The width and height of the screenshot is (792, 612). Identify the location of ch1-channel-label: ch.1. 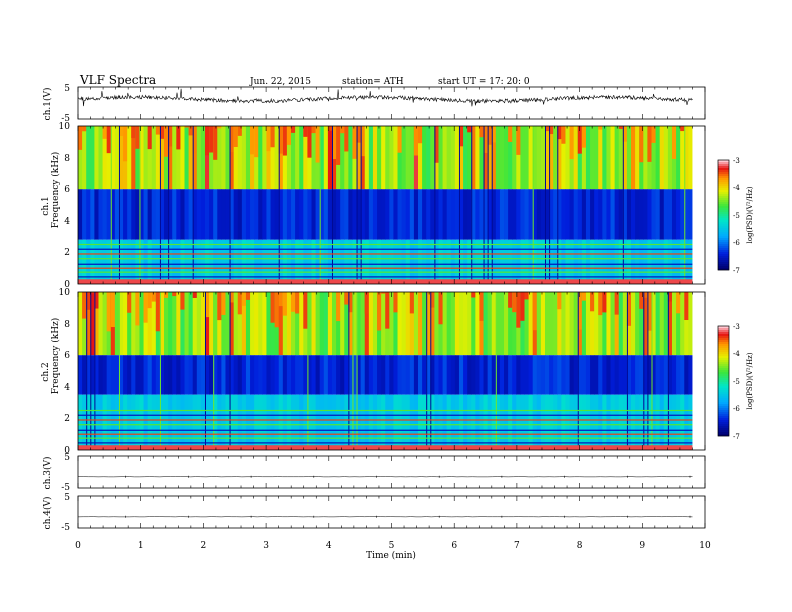
(46, 205).